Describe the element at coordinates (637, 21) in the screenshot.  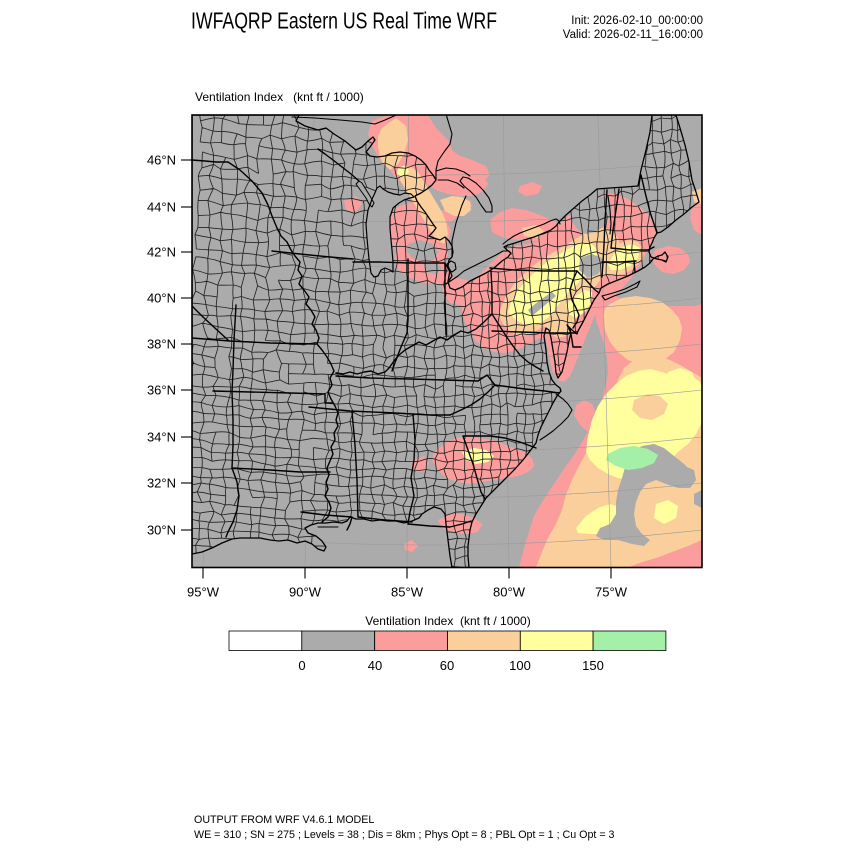
I see `svg-text: Init: 2026-02-10_00:00:00` at that location.